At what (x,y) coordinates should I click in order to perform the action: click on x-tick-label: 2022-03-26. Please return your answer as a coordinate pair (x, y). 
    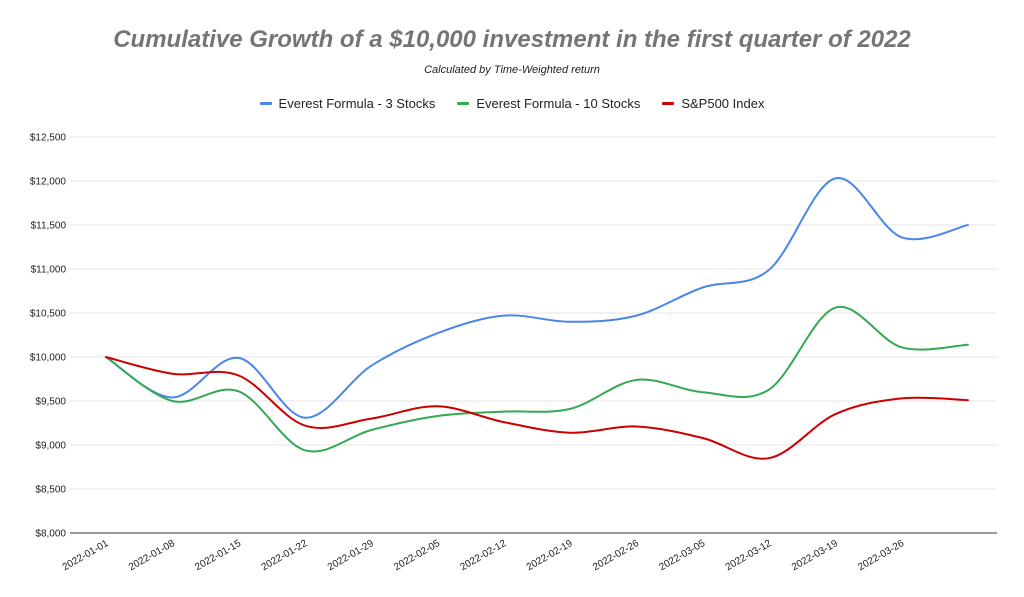
    Looking at the image, I should click on (881, 555).